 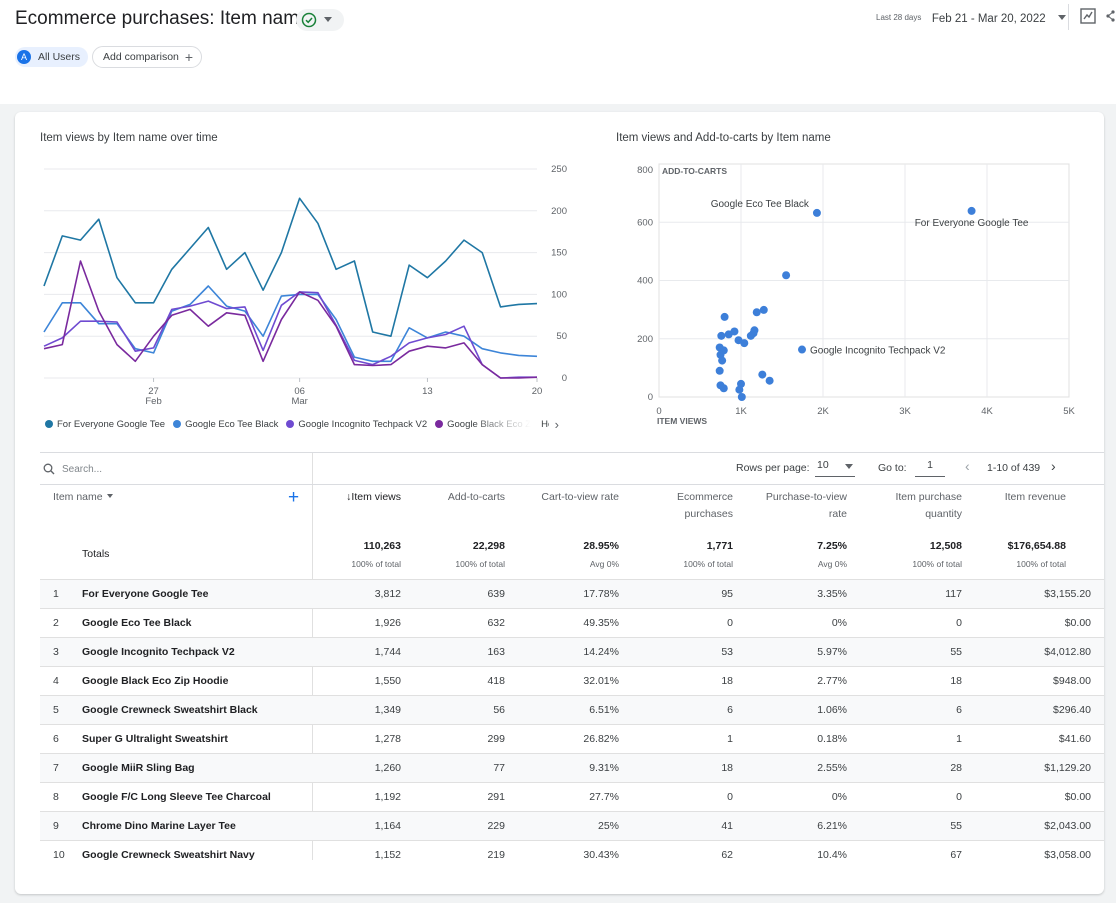 I want to click on metric-cell: 1,192, so click(x=387, y=797).